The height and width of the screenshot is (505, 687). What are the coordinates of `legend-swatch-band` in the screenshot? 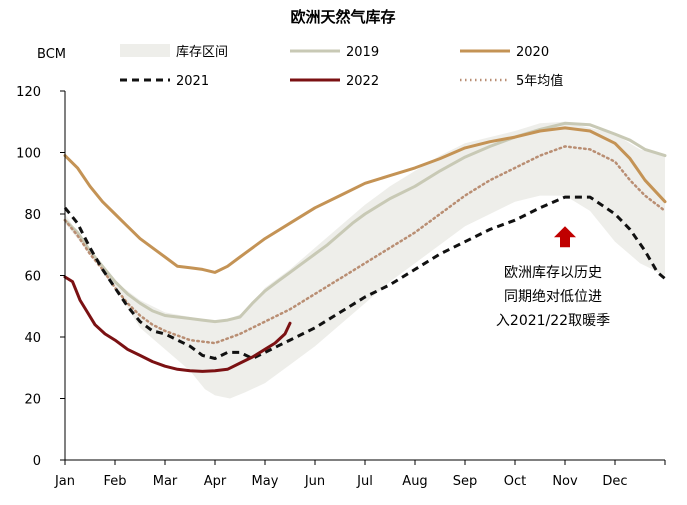 It's located at (145, 50).